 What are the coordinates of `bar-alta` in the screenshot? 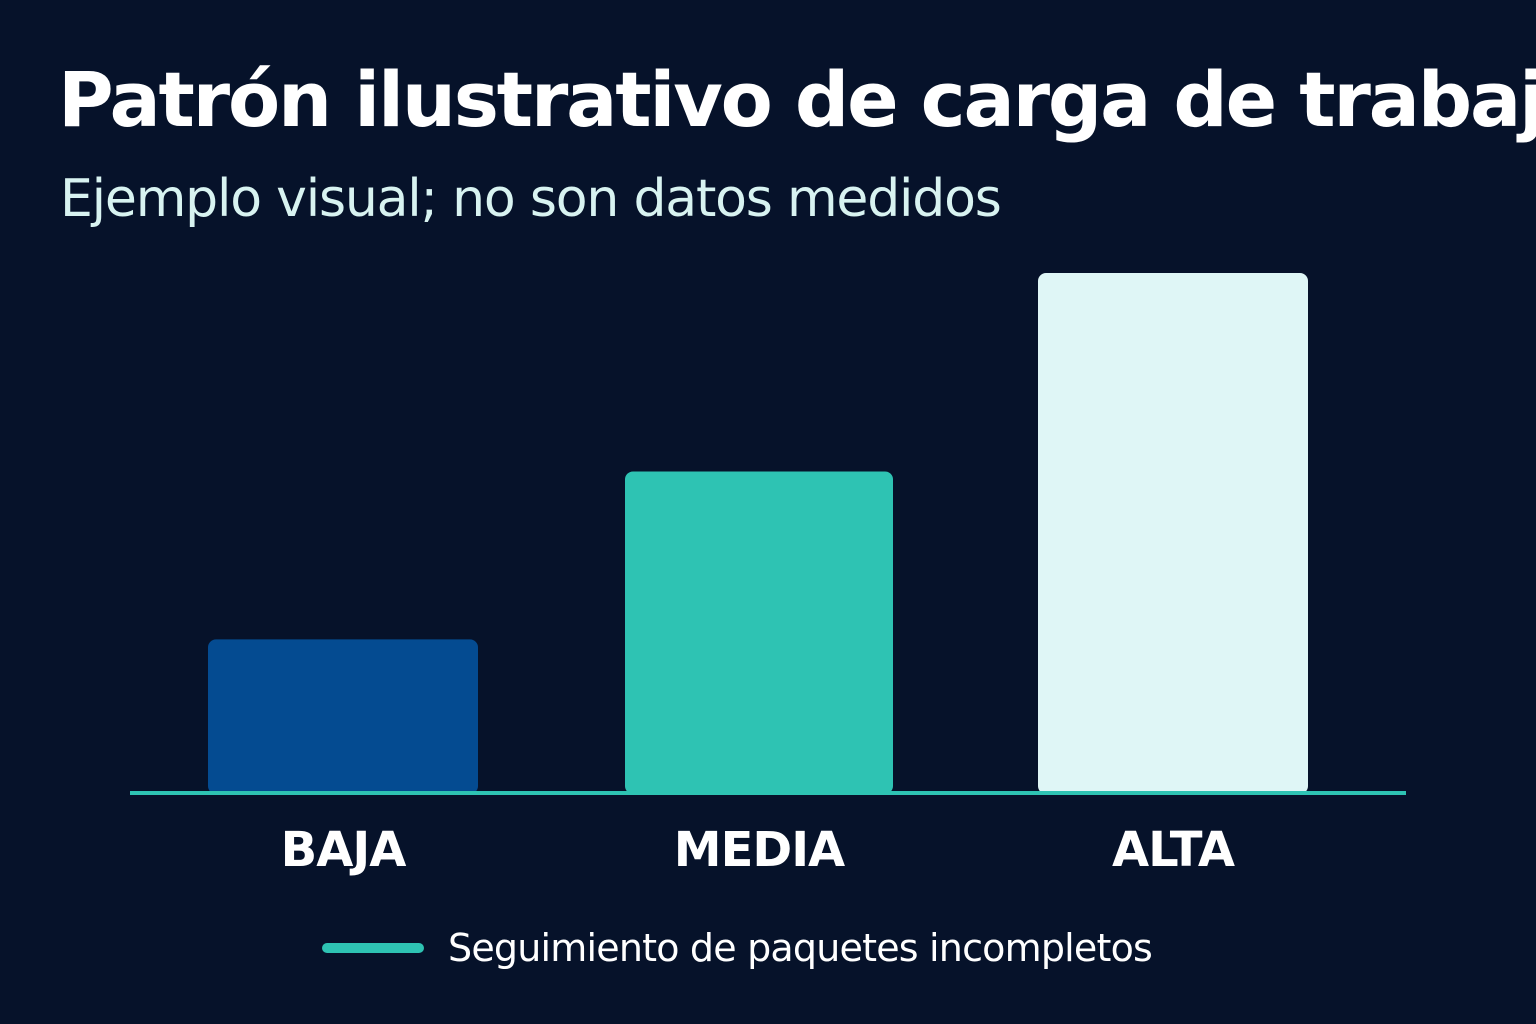 It's located at (1173, 533).